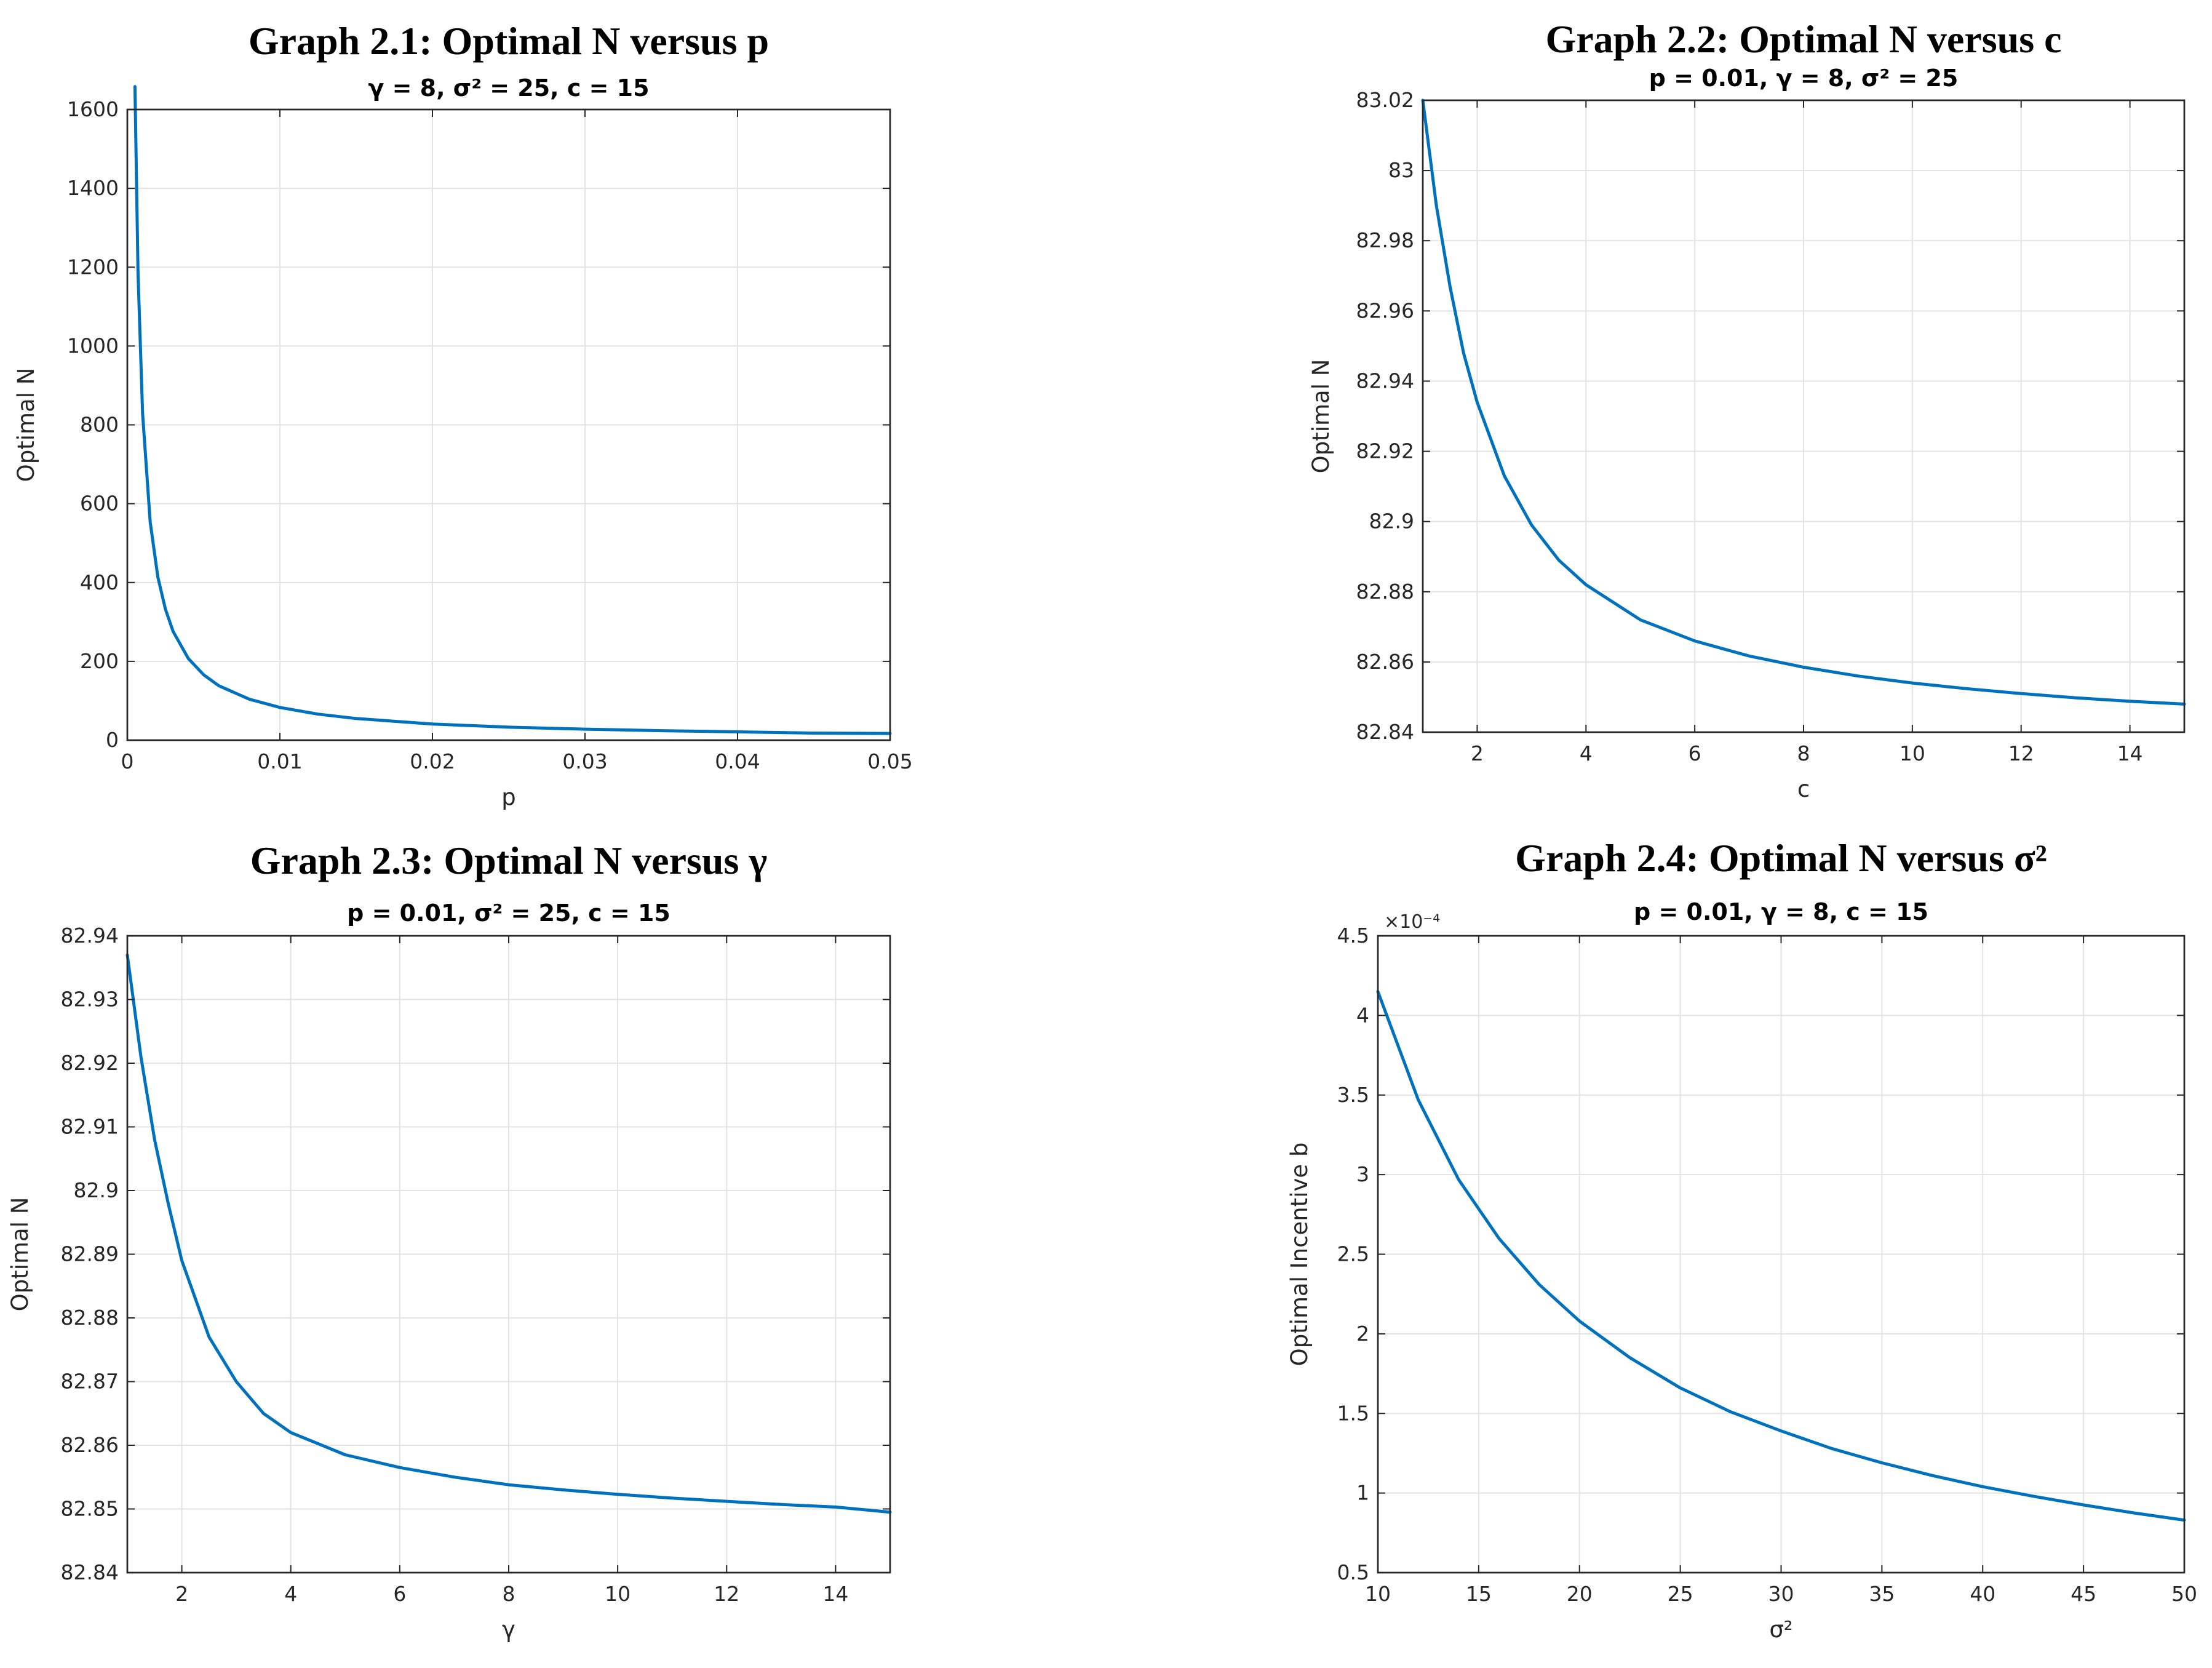 This screenshot has height=1668, width=2212. What do you see at coordinates (1362, 1493) in the screenshot?
I see `y-tick-label: 1` at bounding box center [1362, 1493].